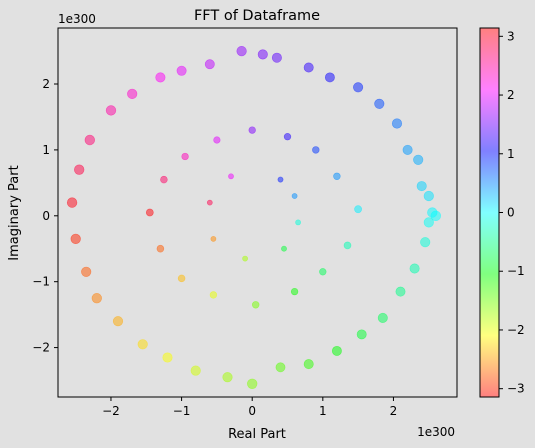 This screenshot has height=448, width=535. What do you see at coordinates (46, 84) in the screenshot?
I see `y-tick-label: 2` at bounding box center [46, 84].